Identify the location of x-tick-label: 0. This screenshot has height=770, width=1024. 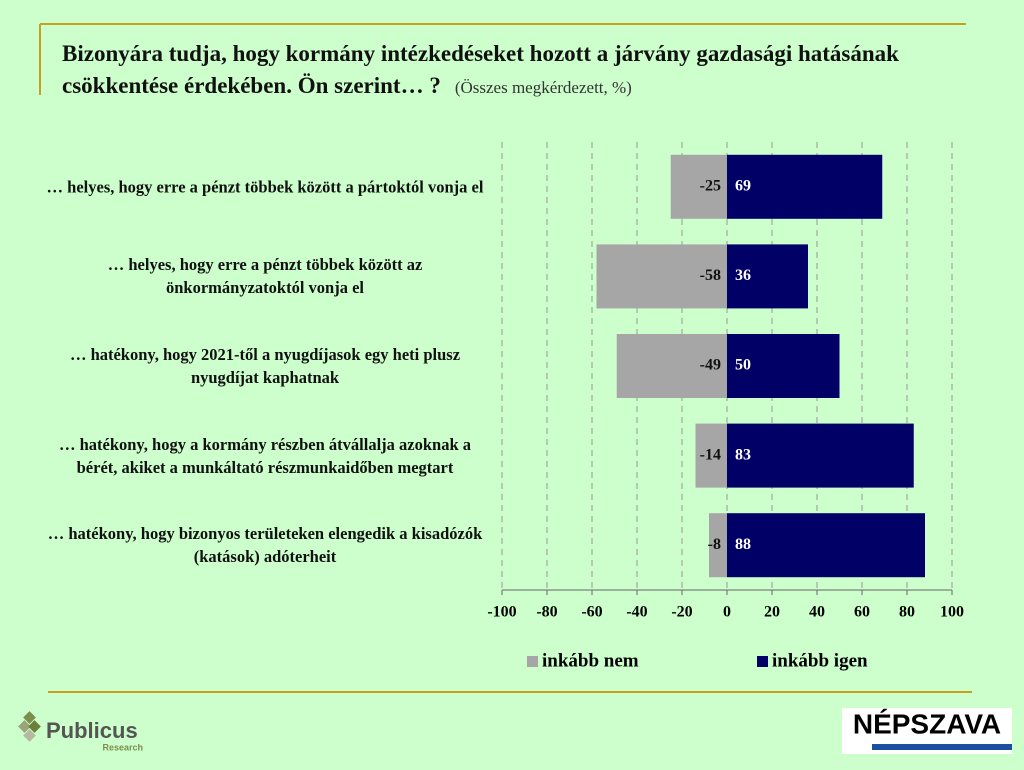
(727, 612).